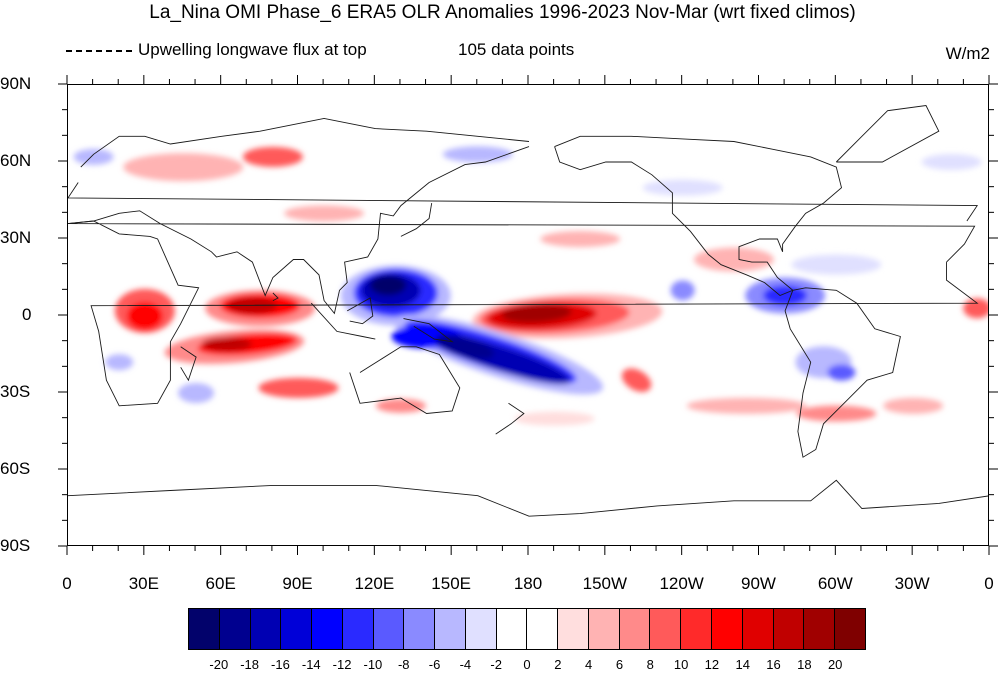 The image size is (1005, 676). I want to click on lon-tick-label: 30E, so click(143, 583).